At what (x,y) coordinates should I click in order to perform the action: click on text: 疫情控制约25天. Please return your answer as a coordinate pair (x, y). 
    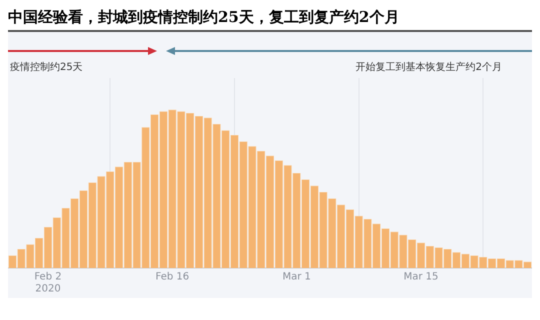
    Looking at the image, I should click on (46, 67).